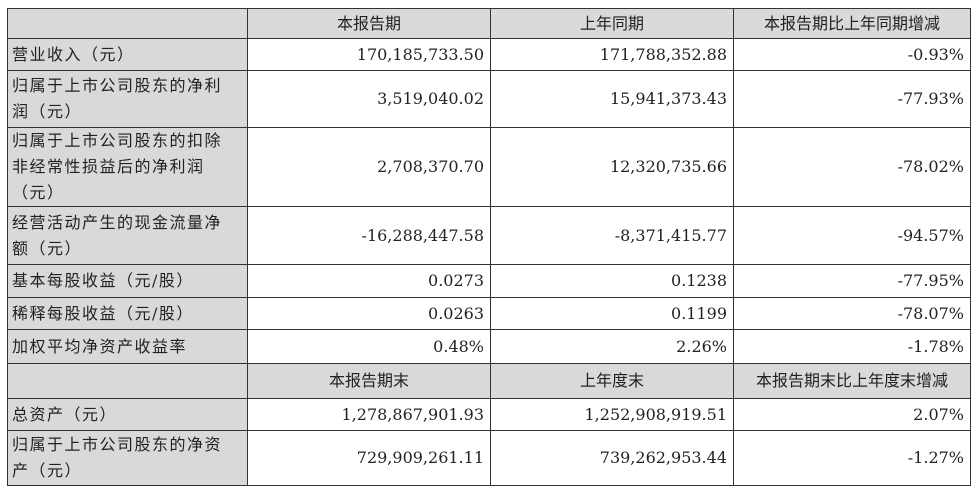 This screenshot has height=488, width=977. I want to click on table-row: 加权平均净资产收益率 0.48% 2.26% -1.78%, so click(489, 346).